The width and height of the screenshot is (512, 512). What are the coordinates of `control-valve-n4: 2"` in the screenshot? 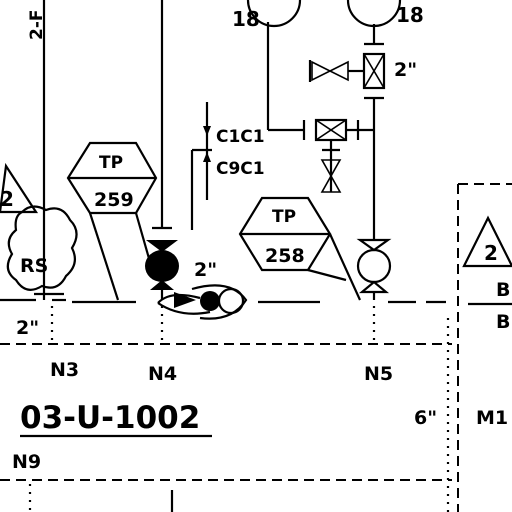 It's located at (181, 270).